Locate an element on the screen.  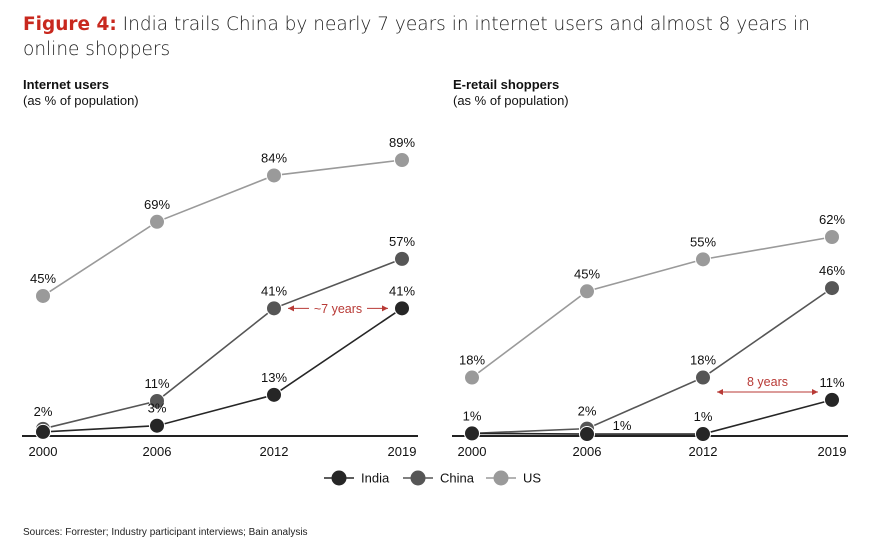
eretail-arrowhead-right is located at coordinates (815, 392).